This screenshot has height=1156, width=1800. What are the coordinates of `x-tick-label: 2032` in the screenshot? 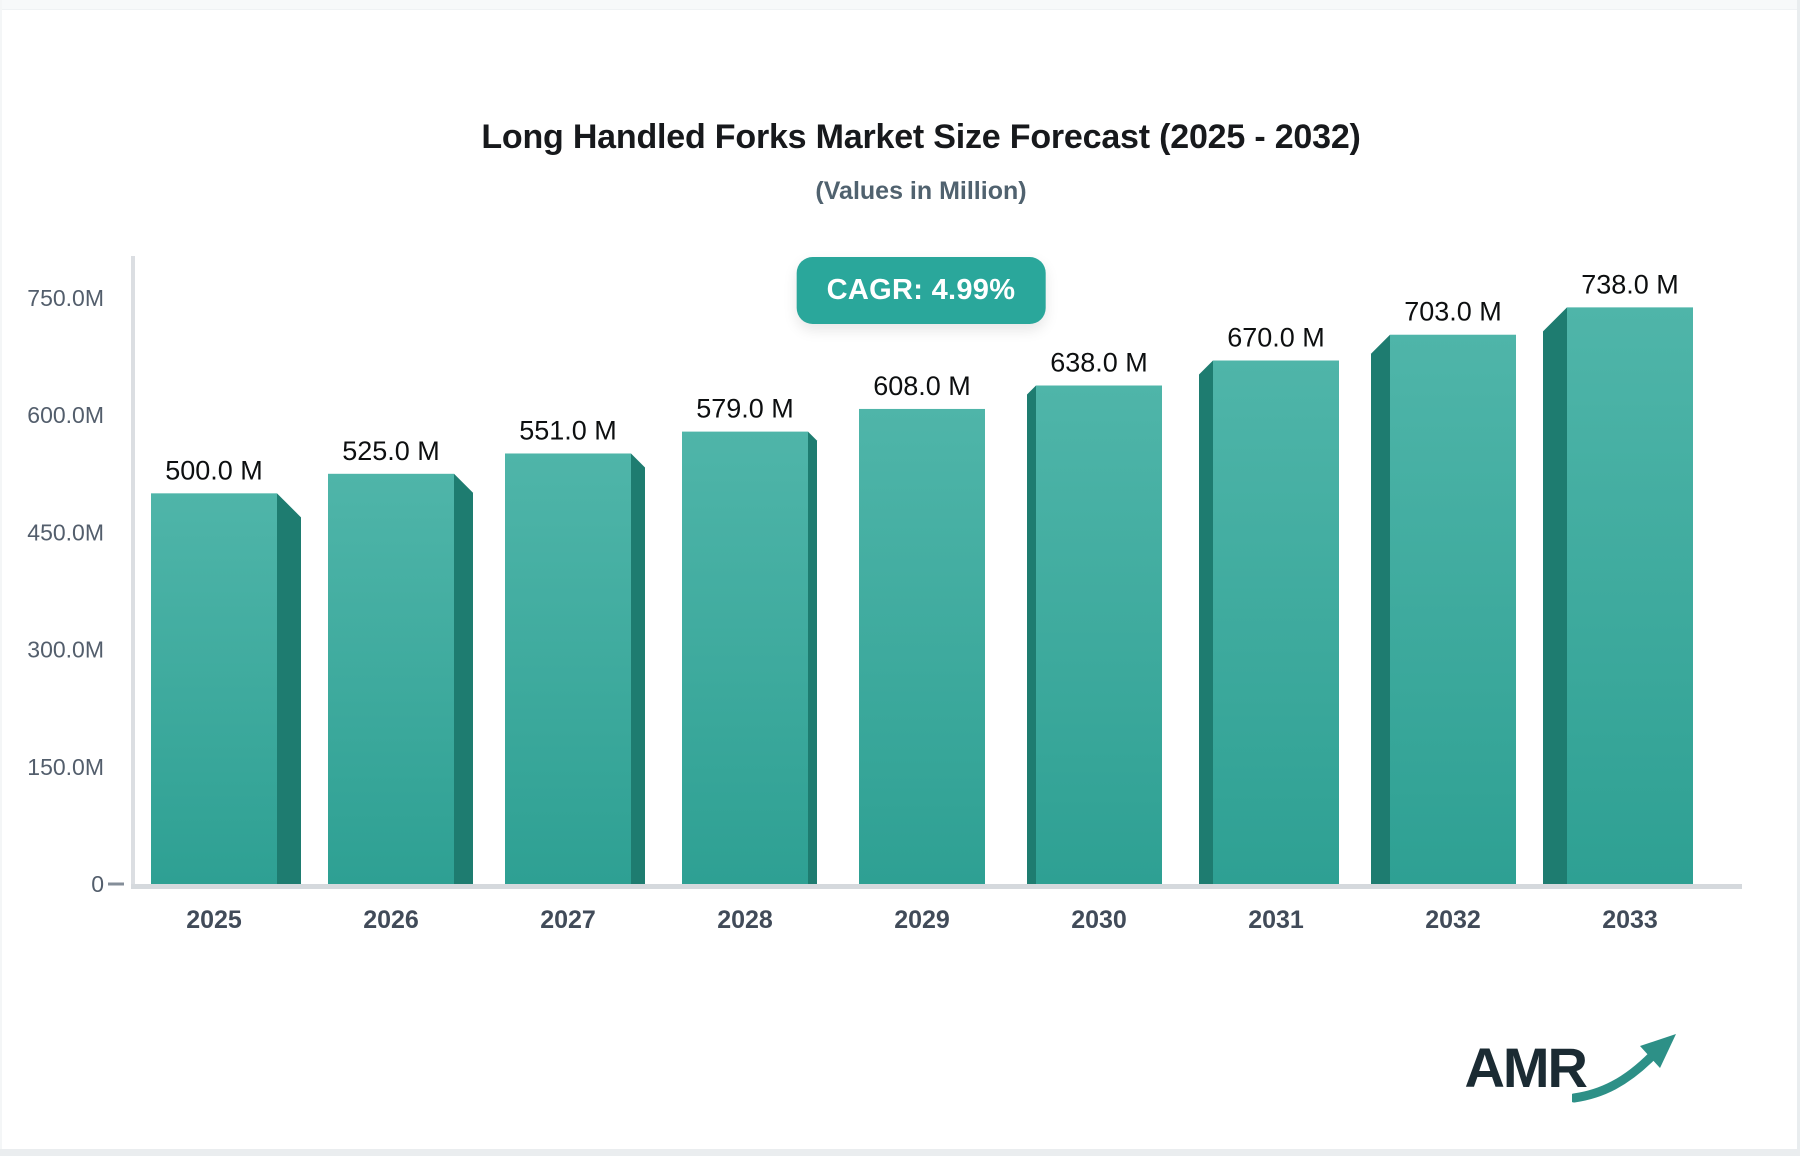 It's located at (1453, 920).